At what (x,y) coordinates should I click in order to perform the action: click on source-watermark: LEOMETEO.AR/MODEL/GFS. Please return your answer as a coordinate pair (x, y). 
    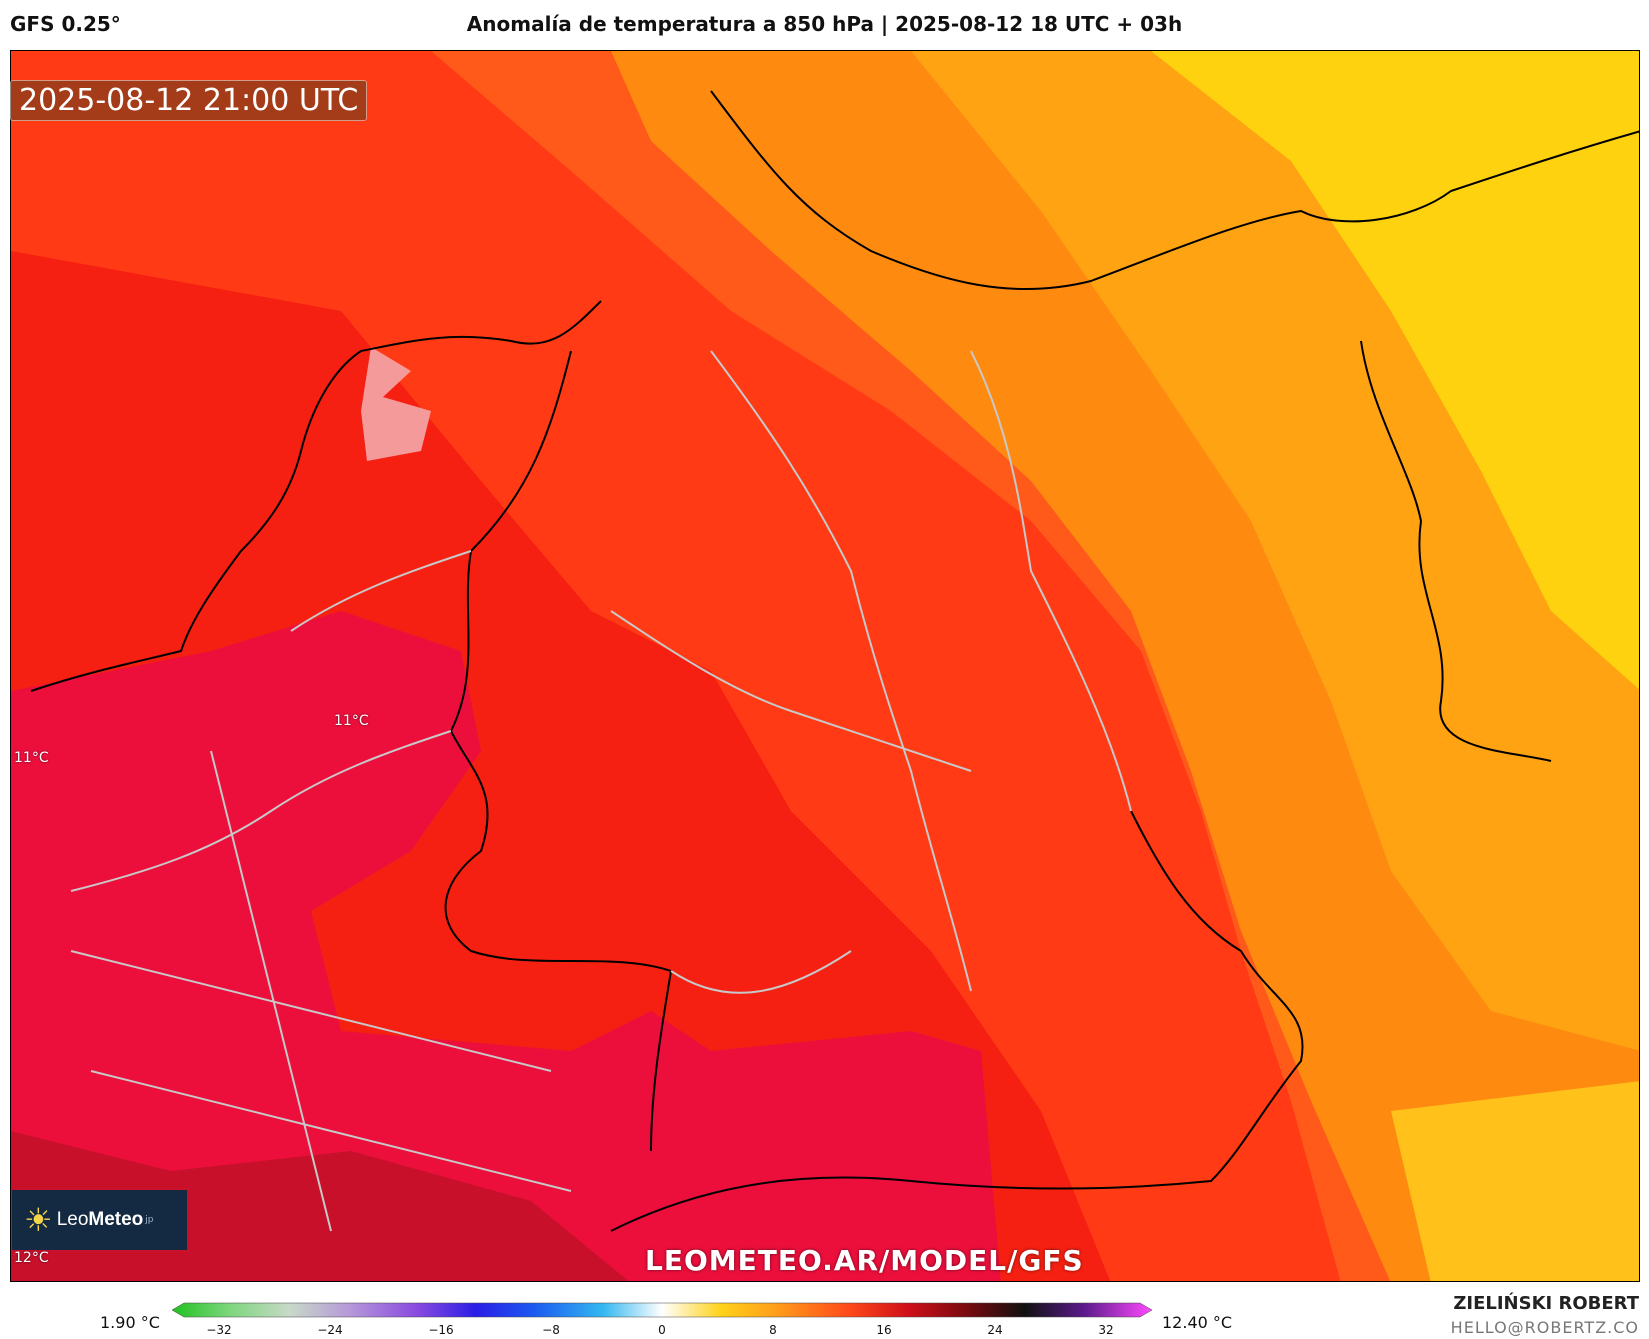
    Looking at the image, I should click on (864, 1260).